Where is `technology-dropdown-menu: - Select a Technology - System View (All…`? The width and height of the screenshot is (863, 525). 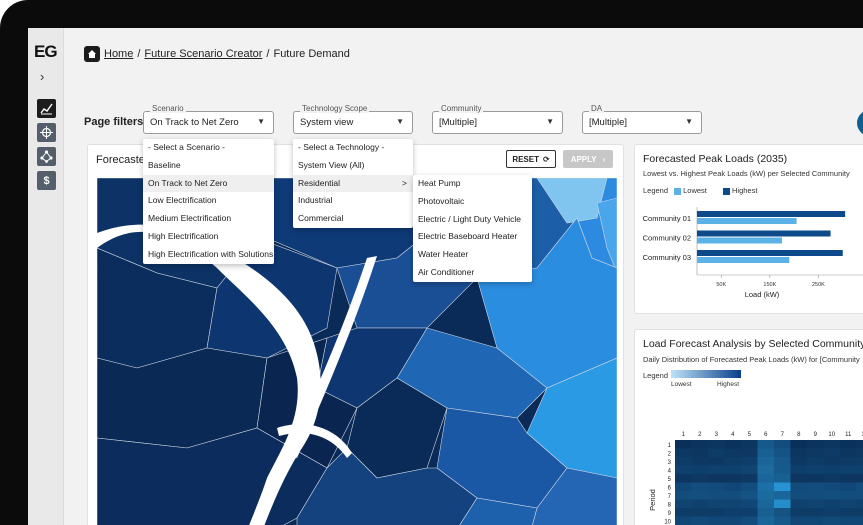 technology-dropdown-menu: - Select a Technology - System View (All… is located at coordinates (353, 183).